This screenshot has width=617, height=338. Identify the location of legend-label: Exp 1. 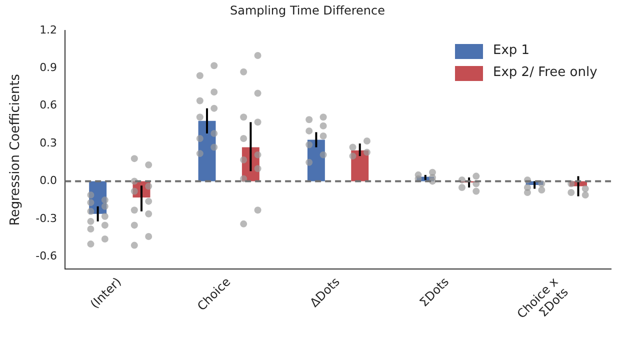
(511, 51).